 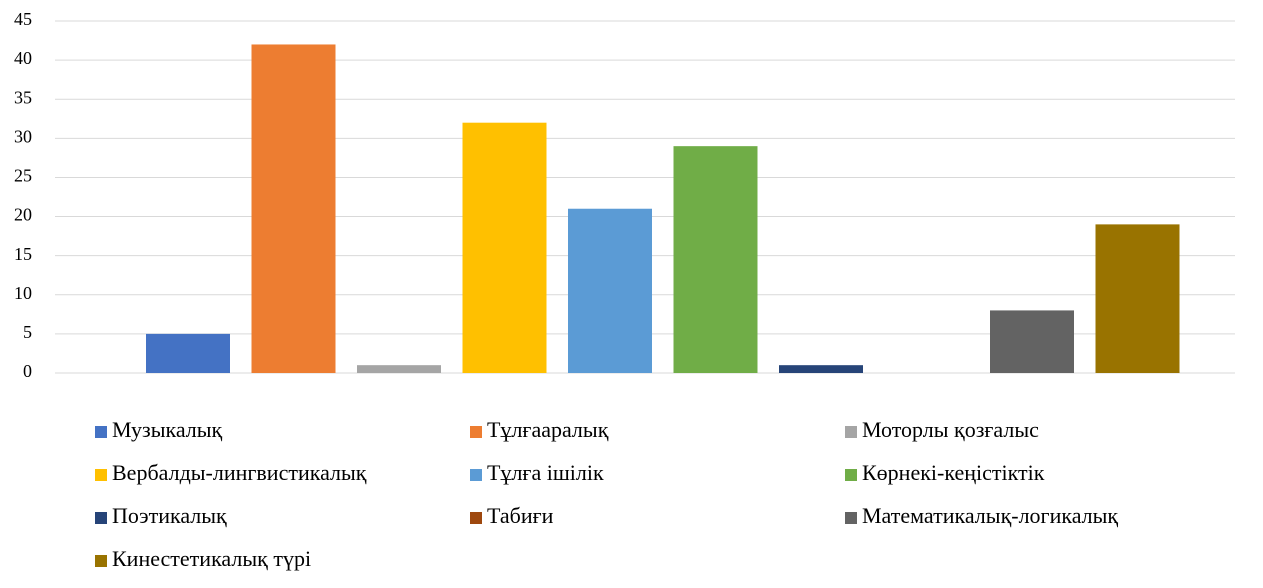 What do you see at coordinates (23, 97) in the screenshot?
I see `y-tick-label: 35` at bounding box center [23, 97].